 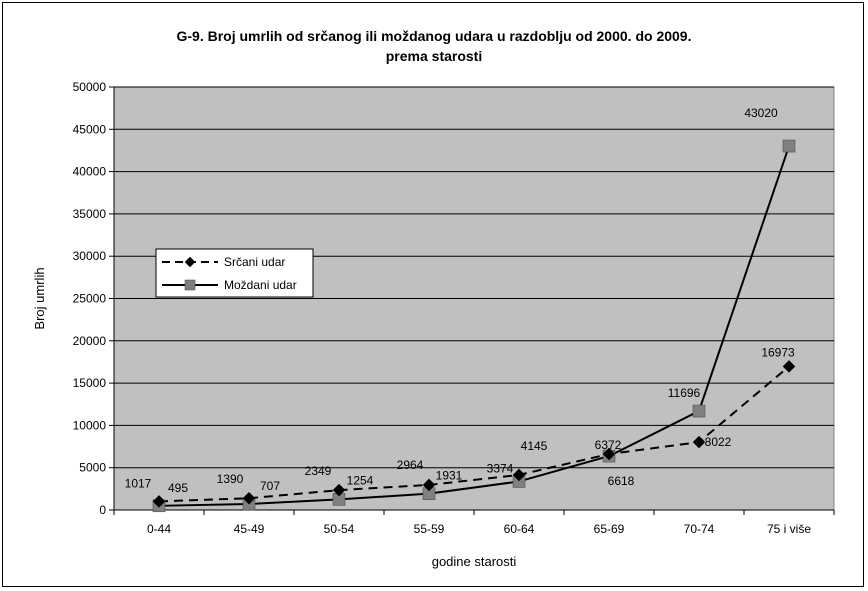 I want to click on y-tick-label: 40000, so click(x=90, y=172).